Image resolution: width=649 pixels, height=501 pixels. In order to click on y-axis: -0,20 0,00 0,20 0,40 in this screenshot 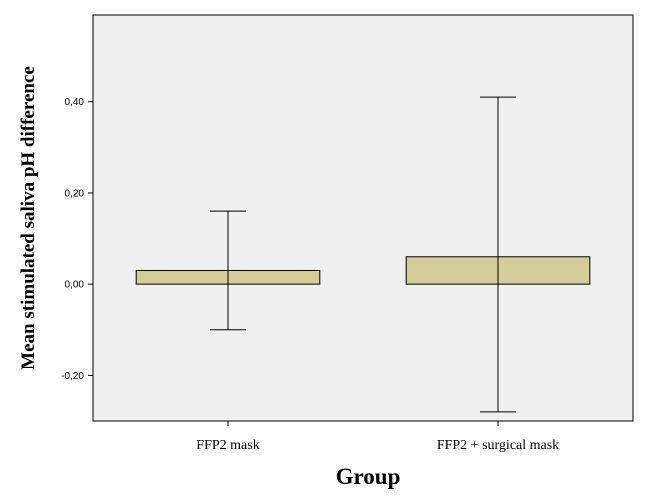, I will do `click(77, 239)`.